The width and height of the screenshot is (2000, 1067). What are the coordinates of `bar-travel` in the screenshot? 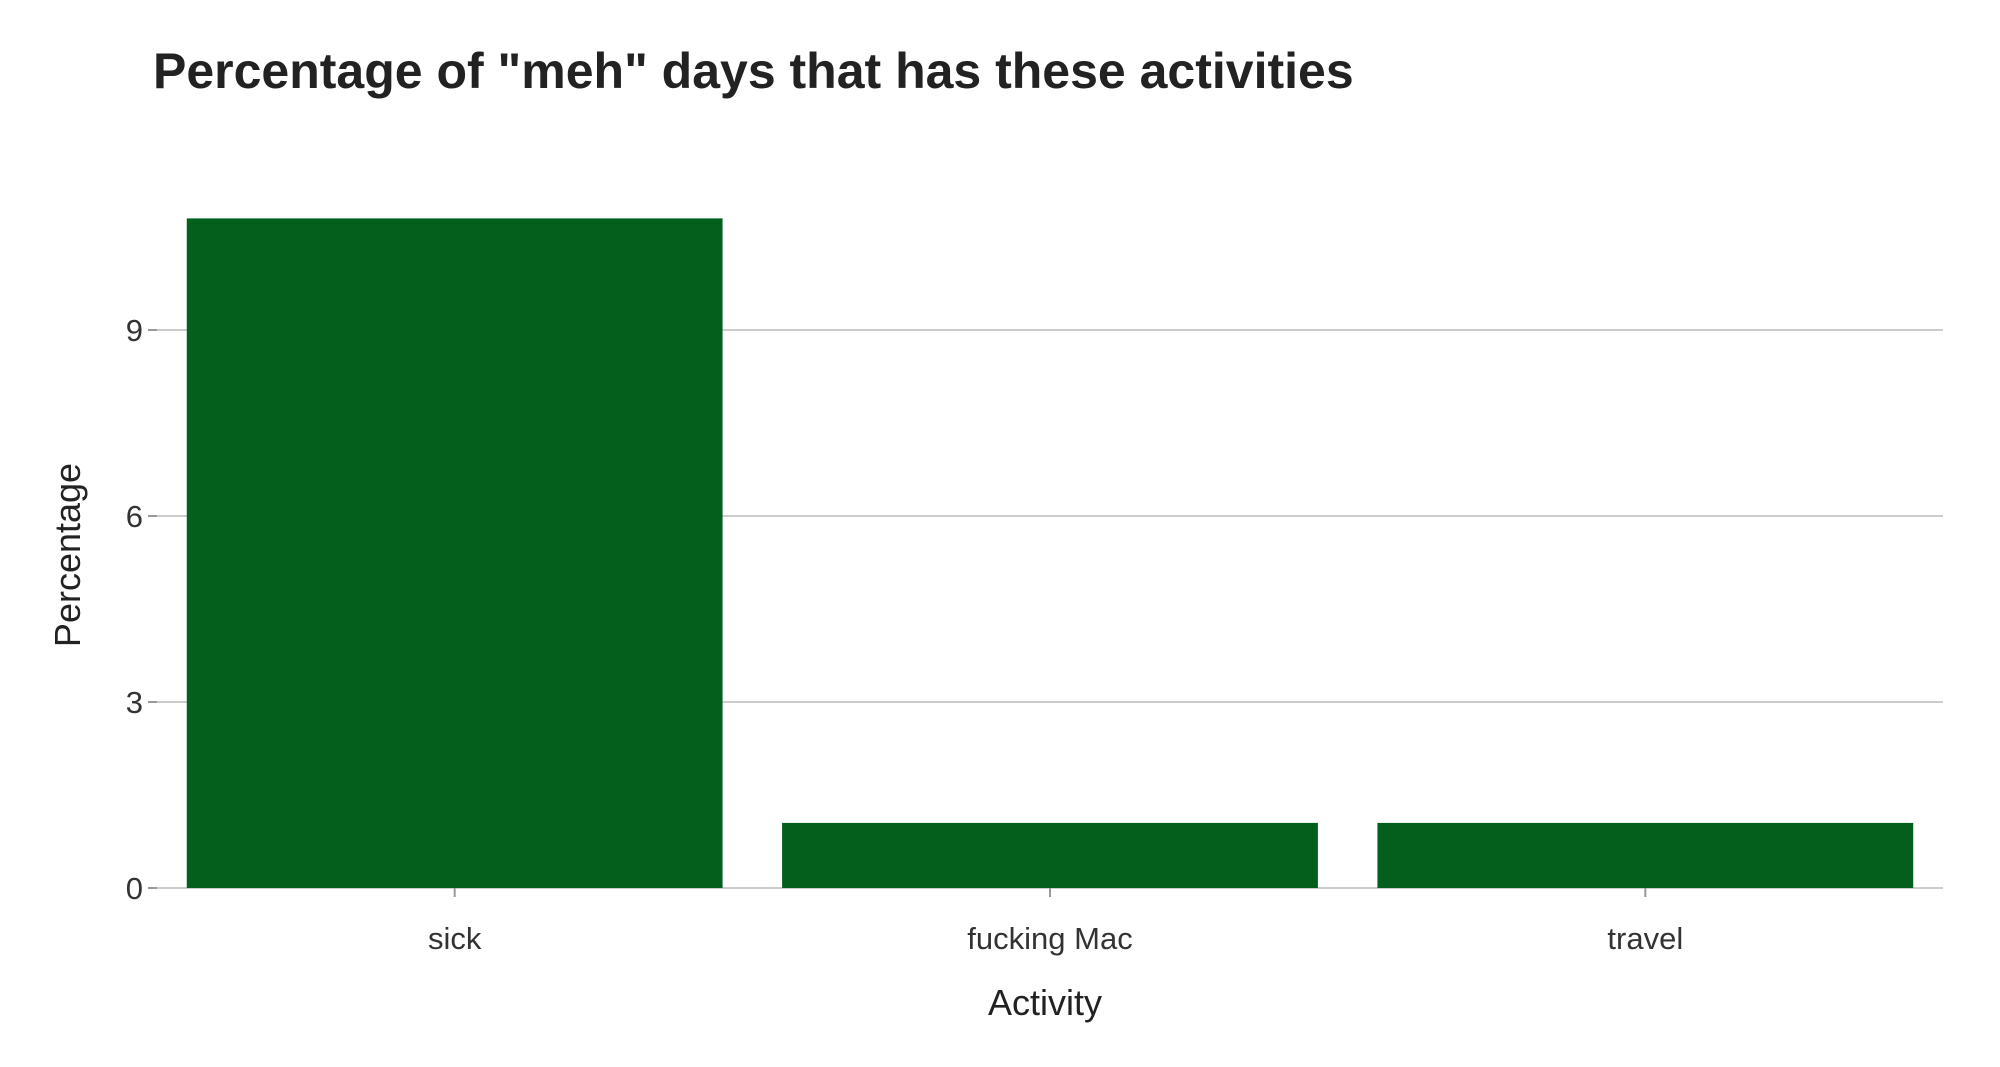 It's located at (1645, 855).